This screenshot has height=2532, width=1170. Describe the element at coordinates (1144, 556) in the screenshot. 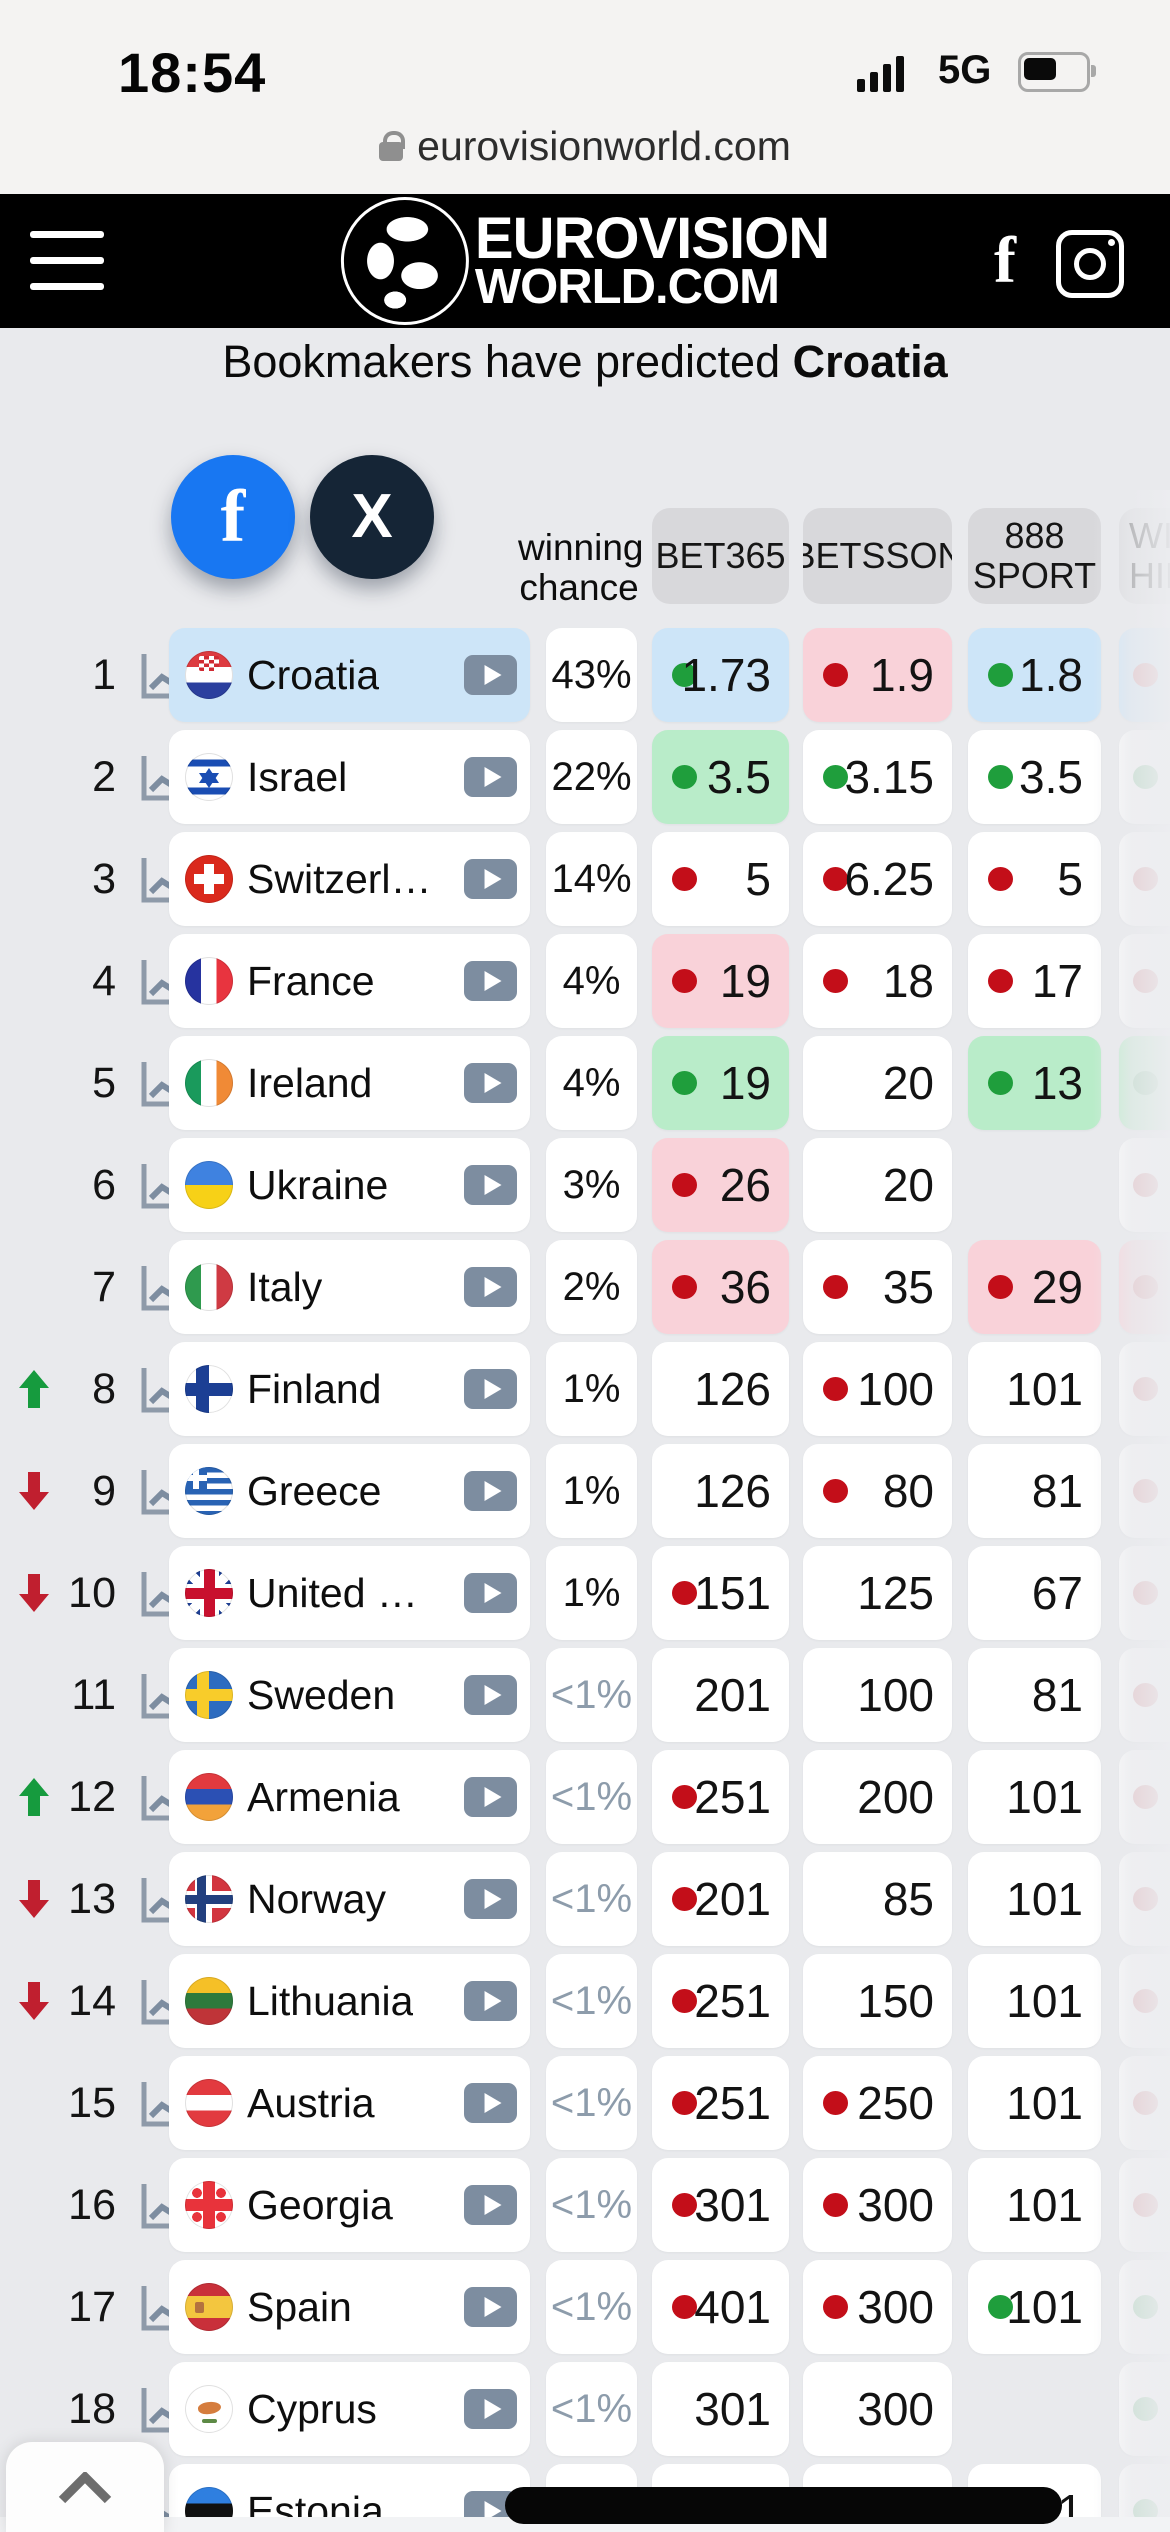

I see `column-header-william-hill: WILLIAM HILL` at that location.